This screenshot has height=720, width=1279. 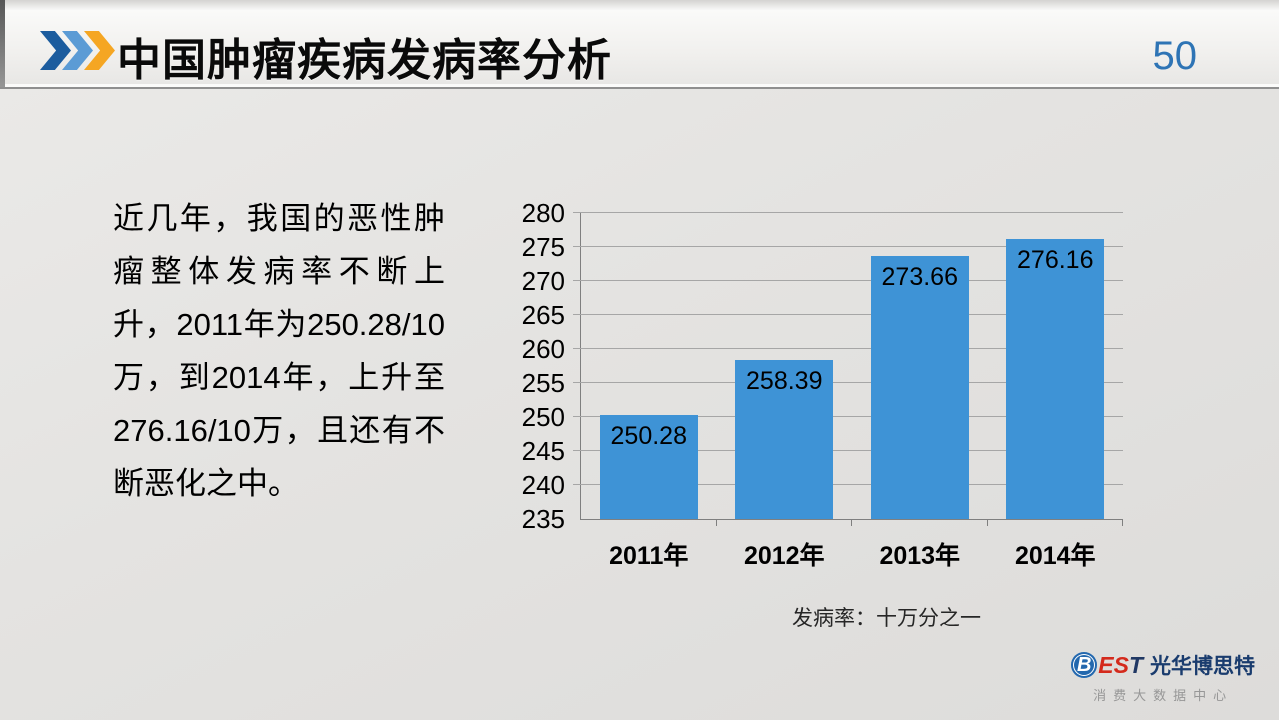 I want to click on header-edge-strip, so click(x=2, y=43).